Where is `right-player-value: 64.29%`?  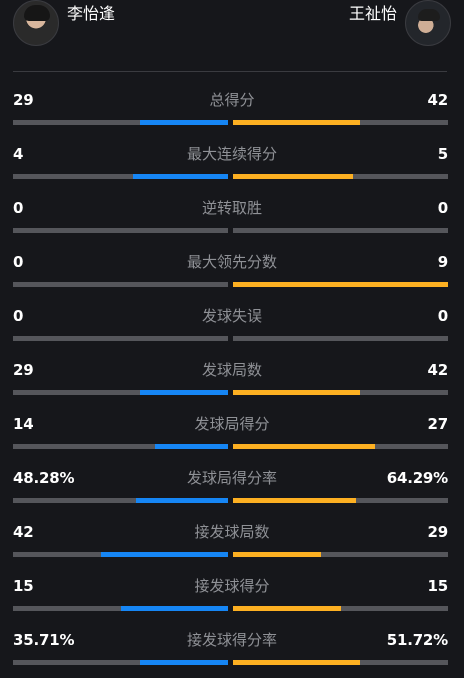
right-player-value: 64.29% is located at coordinates (417, 478).